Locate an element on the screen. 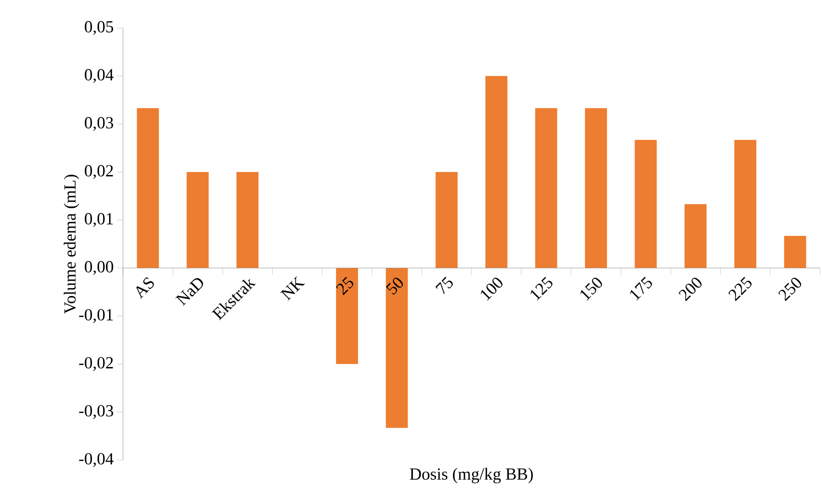  x-tick-label: 250 is located at coordinates (790, 290).